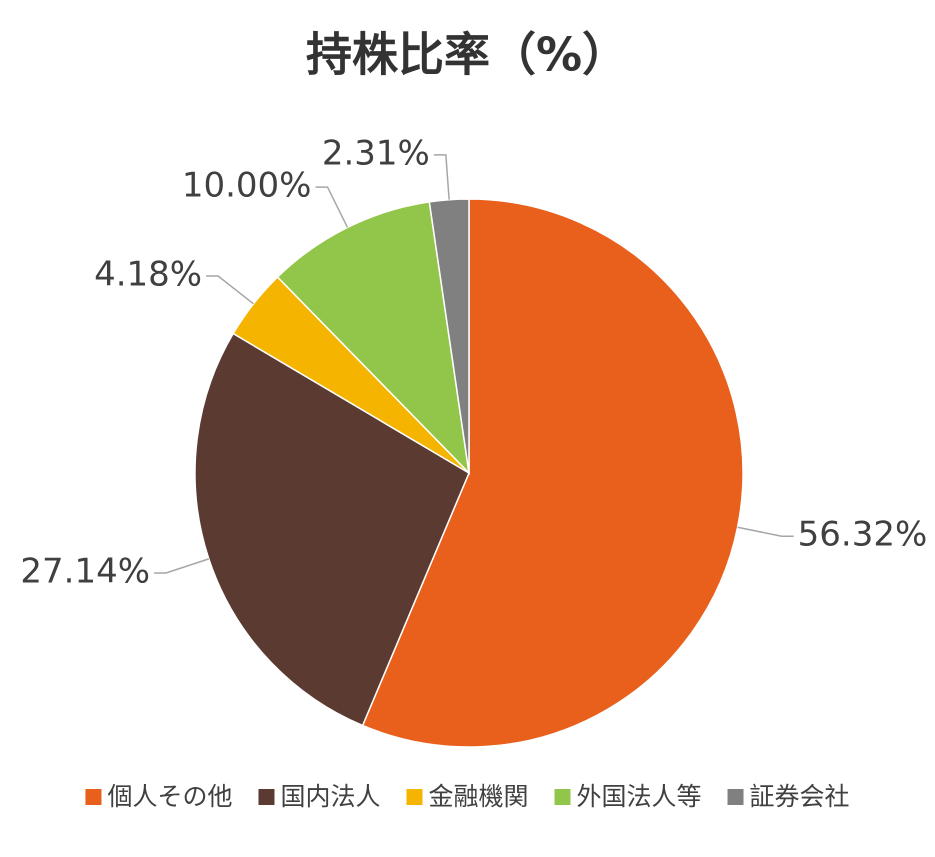 This screenshot has height=857, width=935. I want to click on legend-label: 金融機関, so click(478, 796).